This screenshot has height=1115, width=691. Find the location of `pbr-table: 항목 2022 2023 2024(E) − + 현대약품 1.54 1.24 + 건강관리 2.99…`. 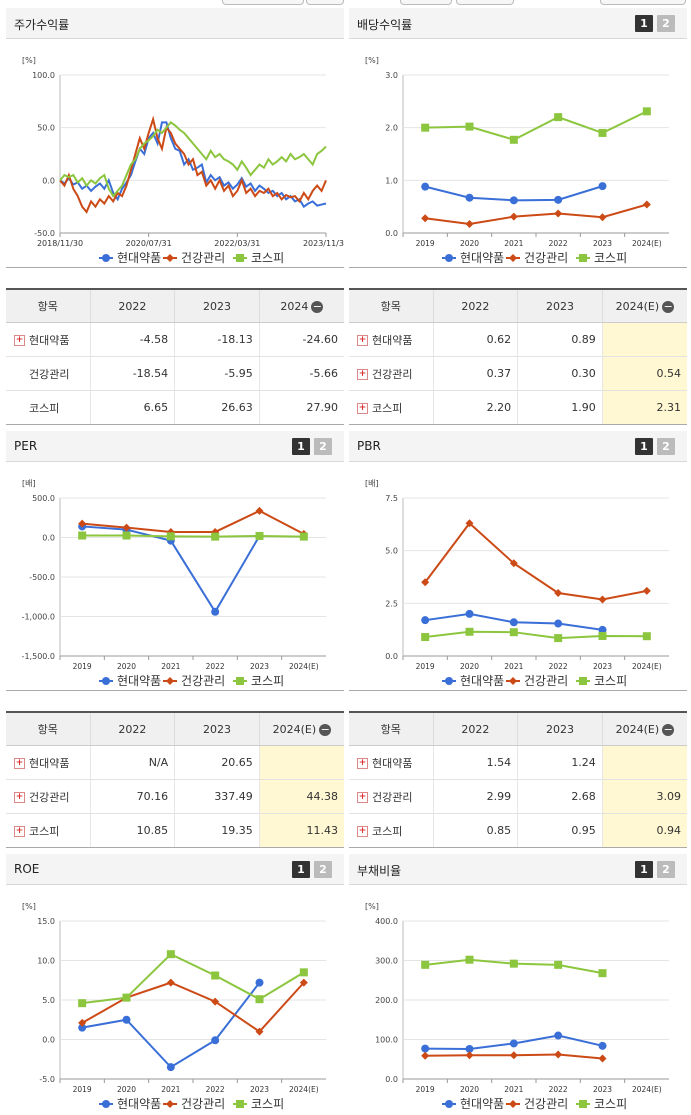

pbr-table: 항목 2022 2023 2024(E) − + 현대약품 1.54 1.24 + 건강관리 2.99… is located at coordinates (518, 779).